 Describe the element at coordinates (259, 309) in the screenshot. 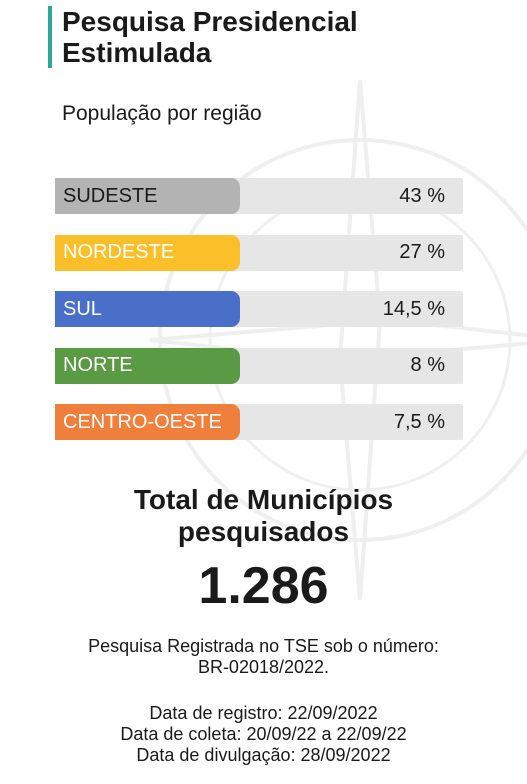

I see `bar-row: SUL 14,5 %` at that location.